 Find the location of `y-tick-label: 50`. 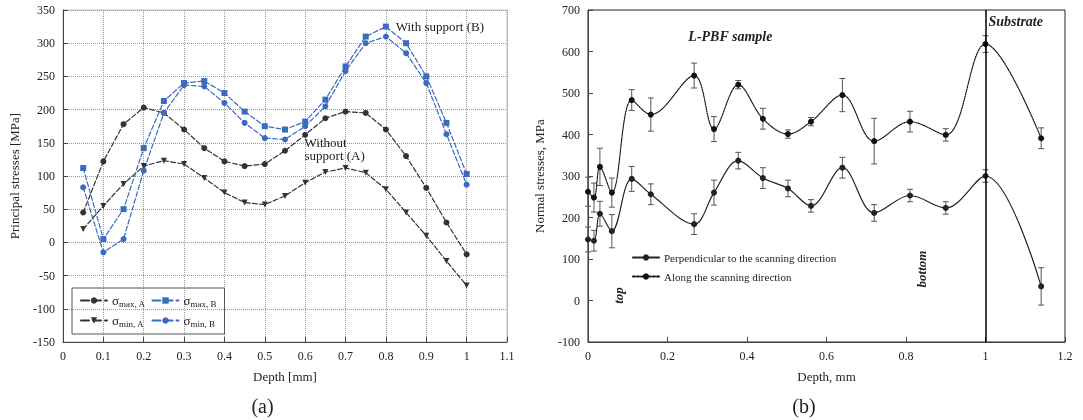

y-tick-label: 50 is located at coordinates (49, 209).